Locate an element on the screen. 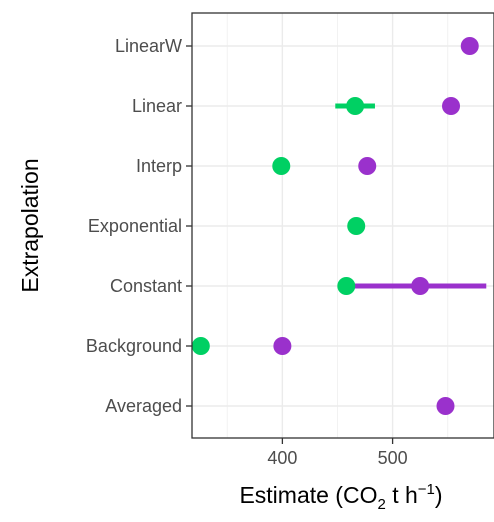 This screenshot has width=494, height=522. y-tick-label: LinearW is located at coordinates (148, 46).